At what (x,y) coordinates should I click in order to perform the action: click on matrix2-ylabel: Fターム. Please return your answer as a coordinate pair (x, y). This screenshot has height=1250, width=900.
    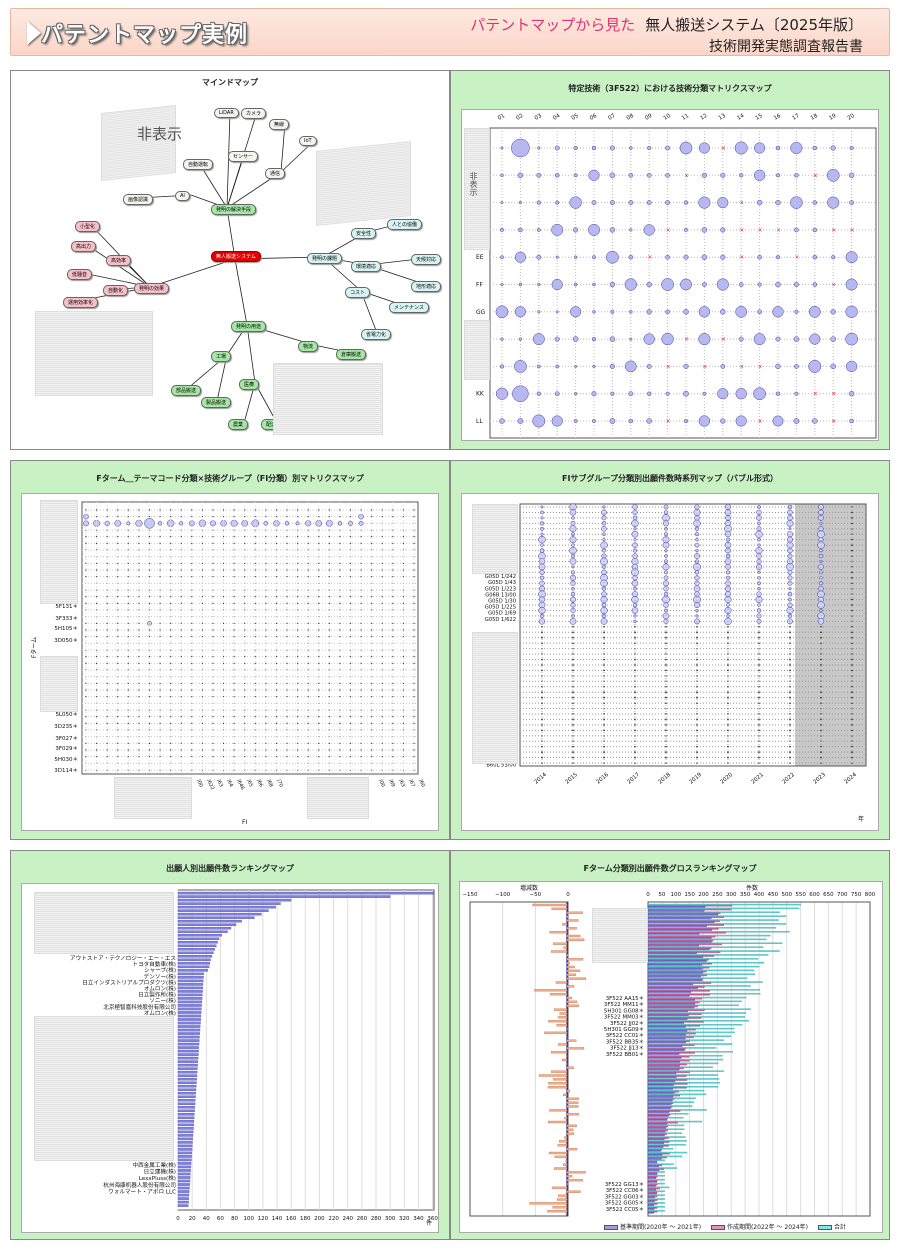
    Looking at the image, I should click on (35, 647).